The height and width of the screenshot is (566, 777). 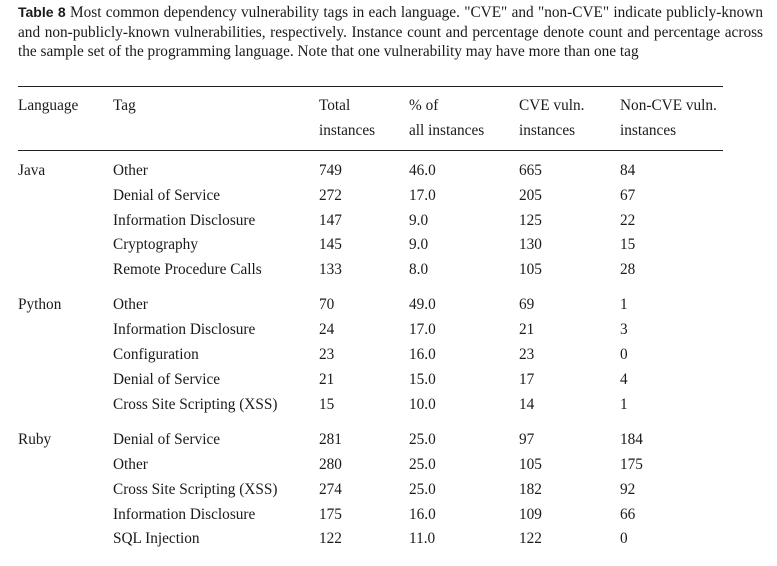 What do you see at coordinates (668, 105) in the screenshot?
I see `header-noncve-line1: Non-CVE vuln.` at bounding box center [668, 105].